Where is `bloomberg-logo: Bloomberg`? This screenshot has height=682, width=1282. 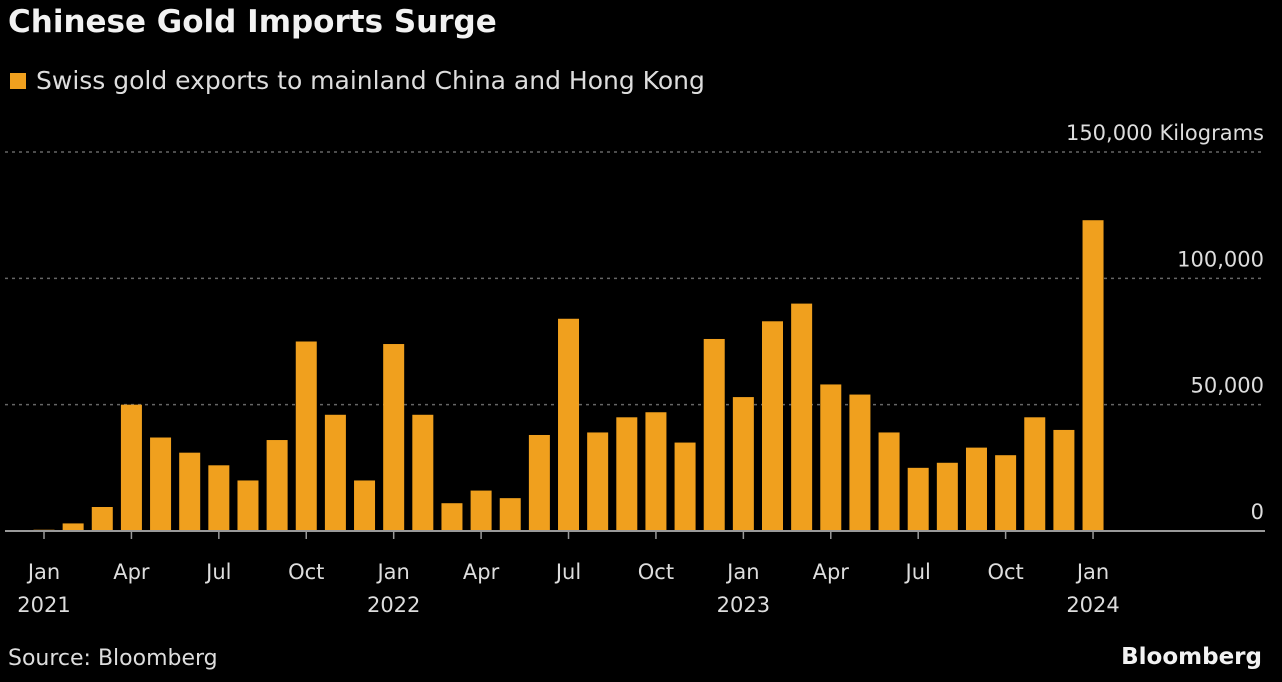 bloomberg-logo: Bloomberg is located at coordinates (1191, 657).